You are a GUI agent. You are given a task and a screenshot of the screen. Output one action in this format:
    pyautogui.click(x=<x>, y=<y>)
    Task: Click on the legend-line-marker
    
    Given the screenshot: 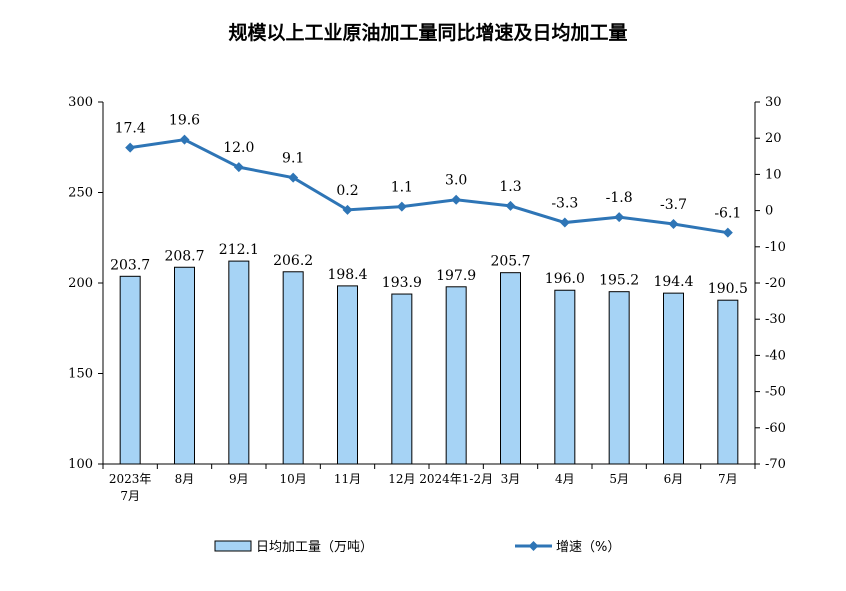 What is the action you would take?
    pyautogui.click(x=533, y=546)
    